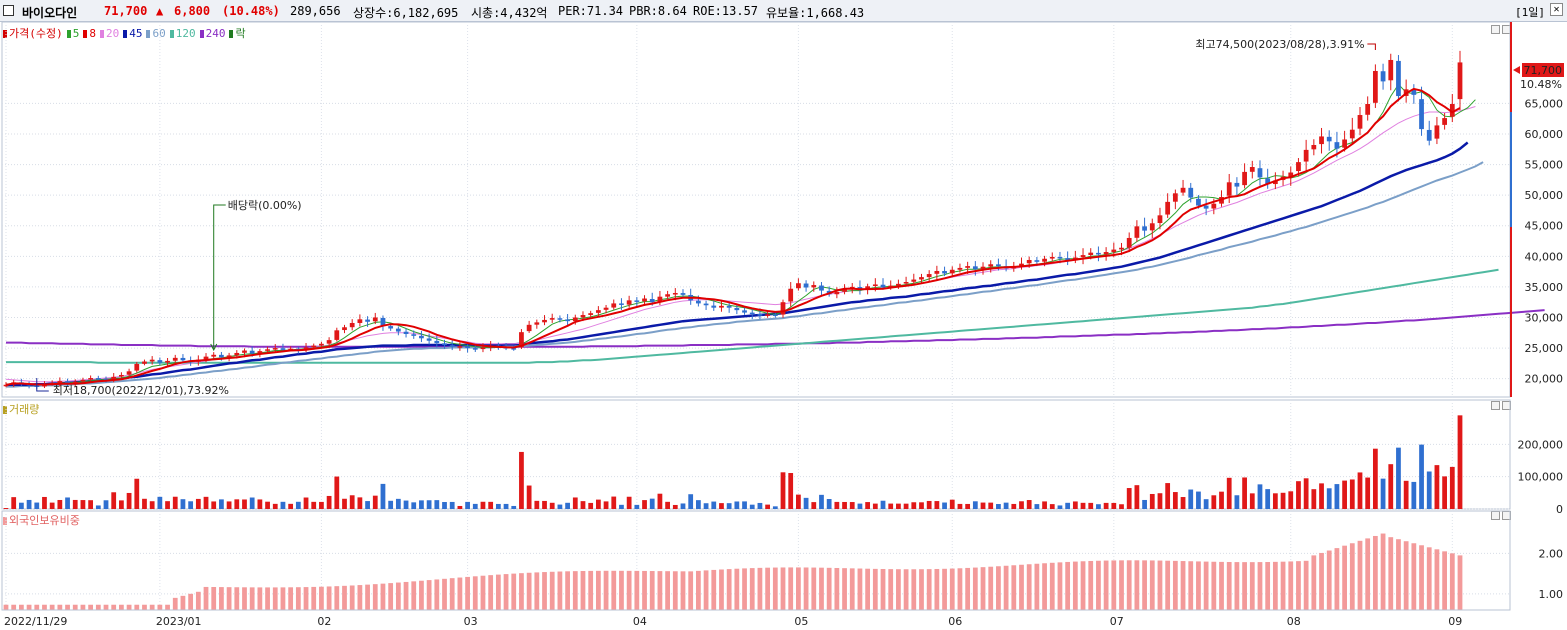 The height and width of the screenshot is (630, 1567). Describe the element at coordinates (8, 10) in the screenshot. I see `select-checkbox` at that location.